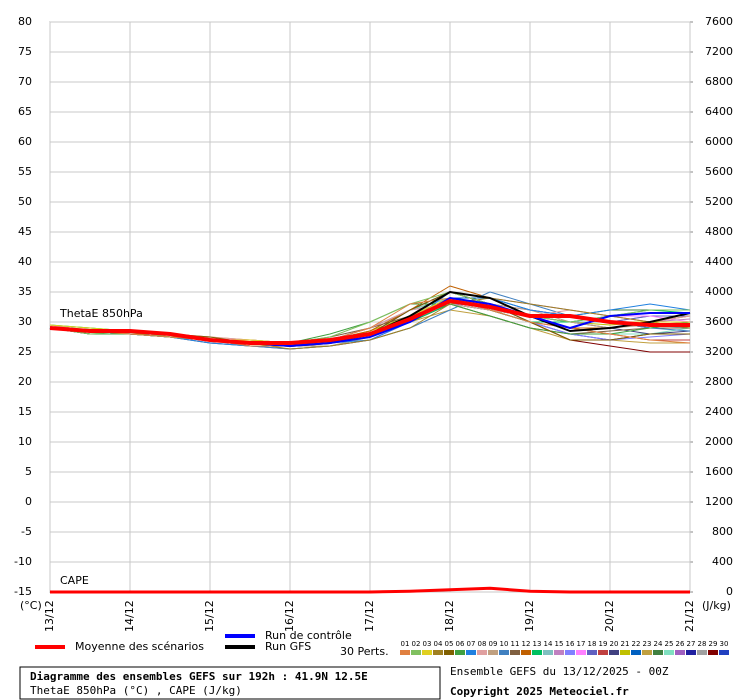 The image size is (740, 700). Describe the element at coordinates (719, 141) in the screenshot. I see `y2-tick-label: 6000` at that location.